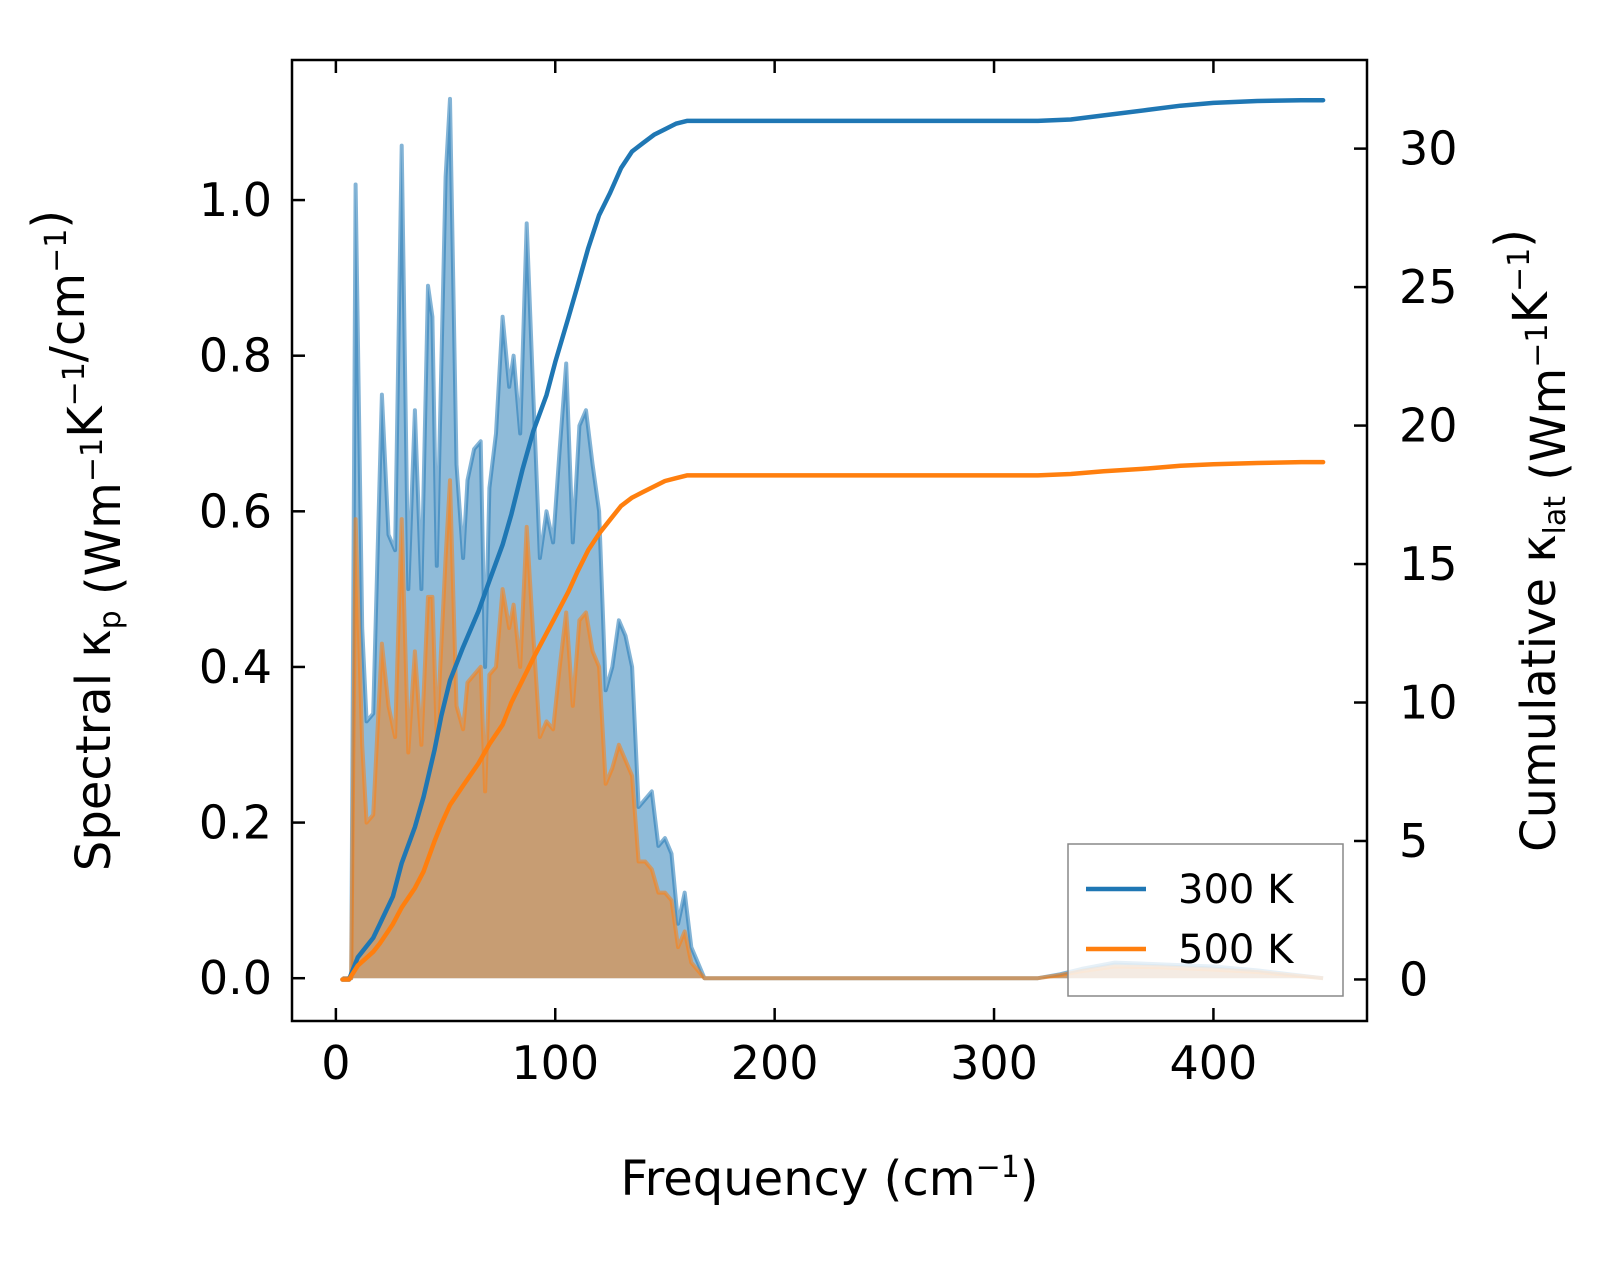 The width and height of the screenshot is (1623, 1264). I want to click on x-axis-title: Frequency (cm−1), so click(829, 1178).